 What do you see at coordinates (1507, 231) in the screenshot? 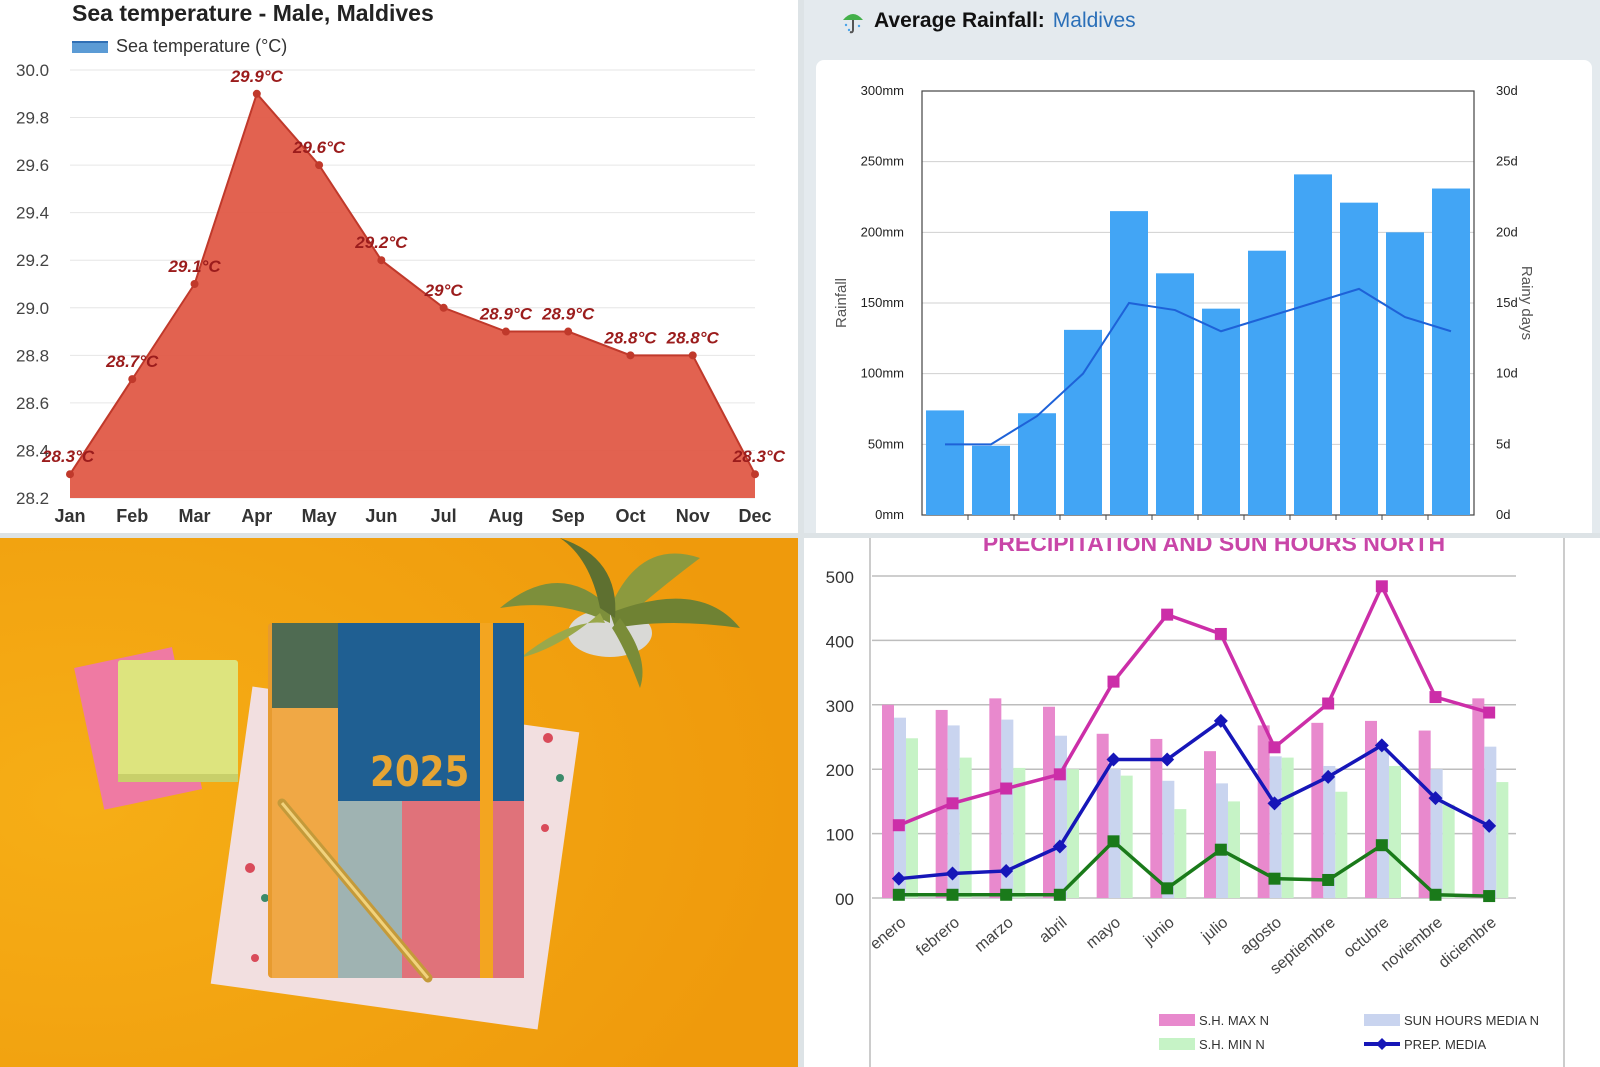
I see `y2-tick-label: 20d` at bounding box center [1507, 231].